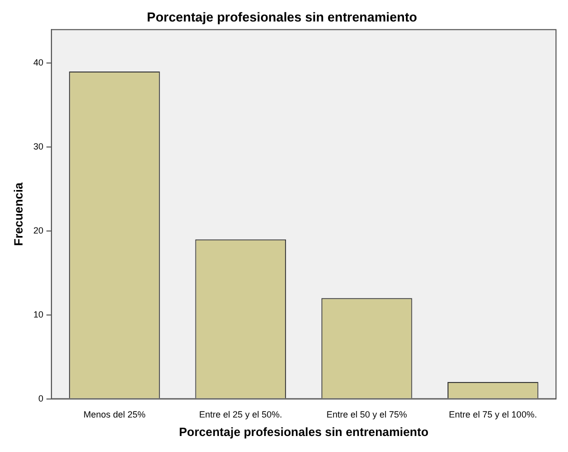 This screenshot has width=568, height=452. Describe the element at coordinates (38, 230) in the screenshot. I see `y-tick-label: 20` at that location.